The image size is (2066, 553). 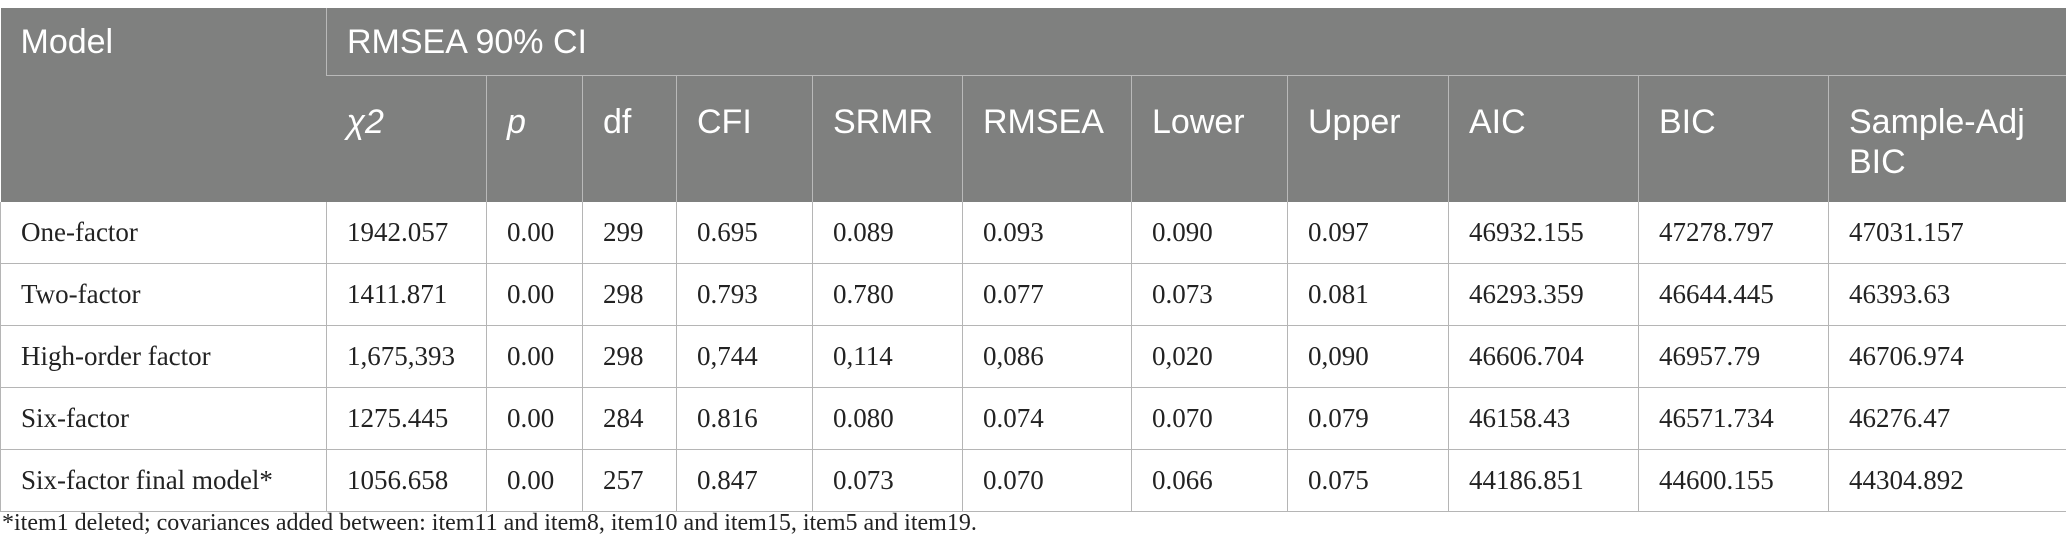 What do you see at coordinates (1733, 418) in the screenshot?
I see `cell-bic: 46571.734` at bounding box center [1733, 418].